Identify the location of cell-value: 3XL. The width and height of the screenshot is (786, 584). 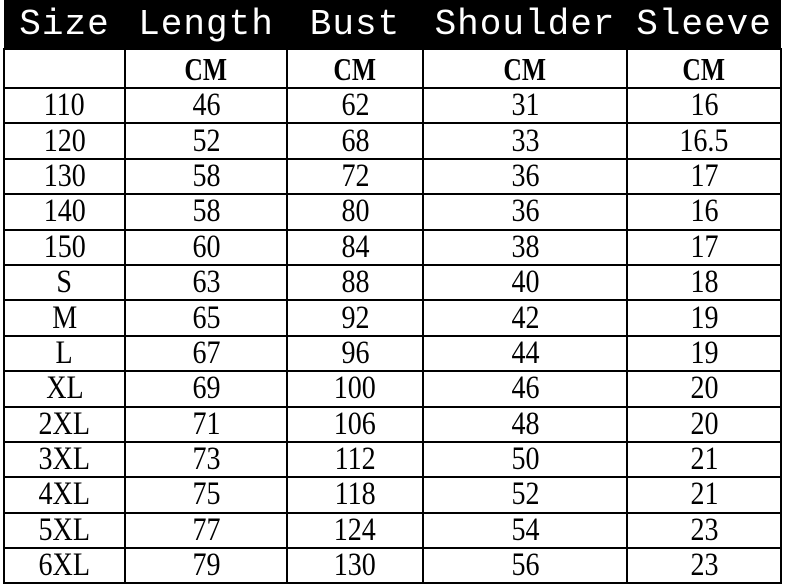
(64, 459).